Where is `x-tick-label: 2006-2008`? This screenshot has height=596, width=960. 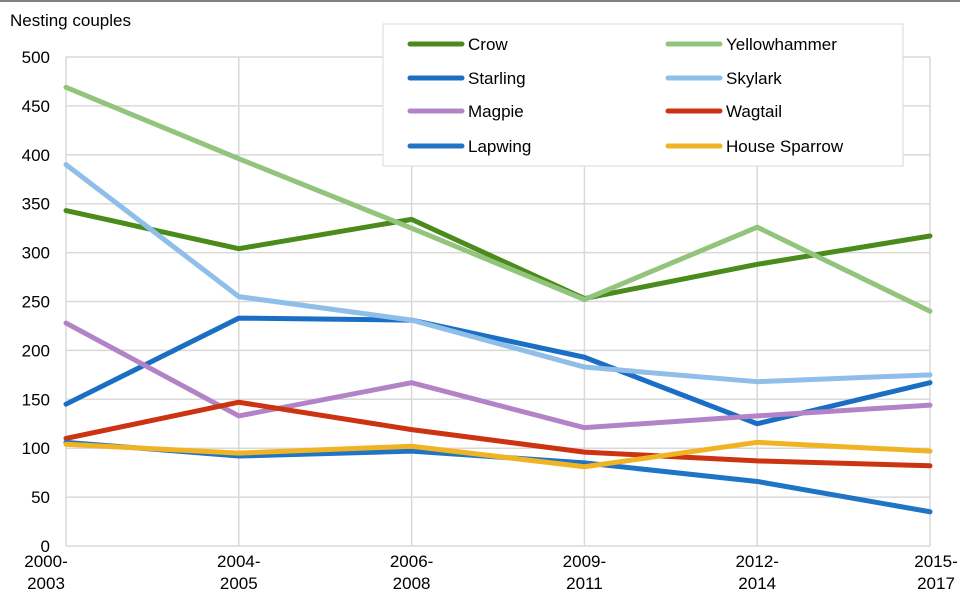
x-tick-label: 2006-2008 is located at coordinates (411, 572).